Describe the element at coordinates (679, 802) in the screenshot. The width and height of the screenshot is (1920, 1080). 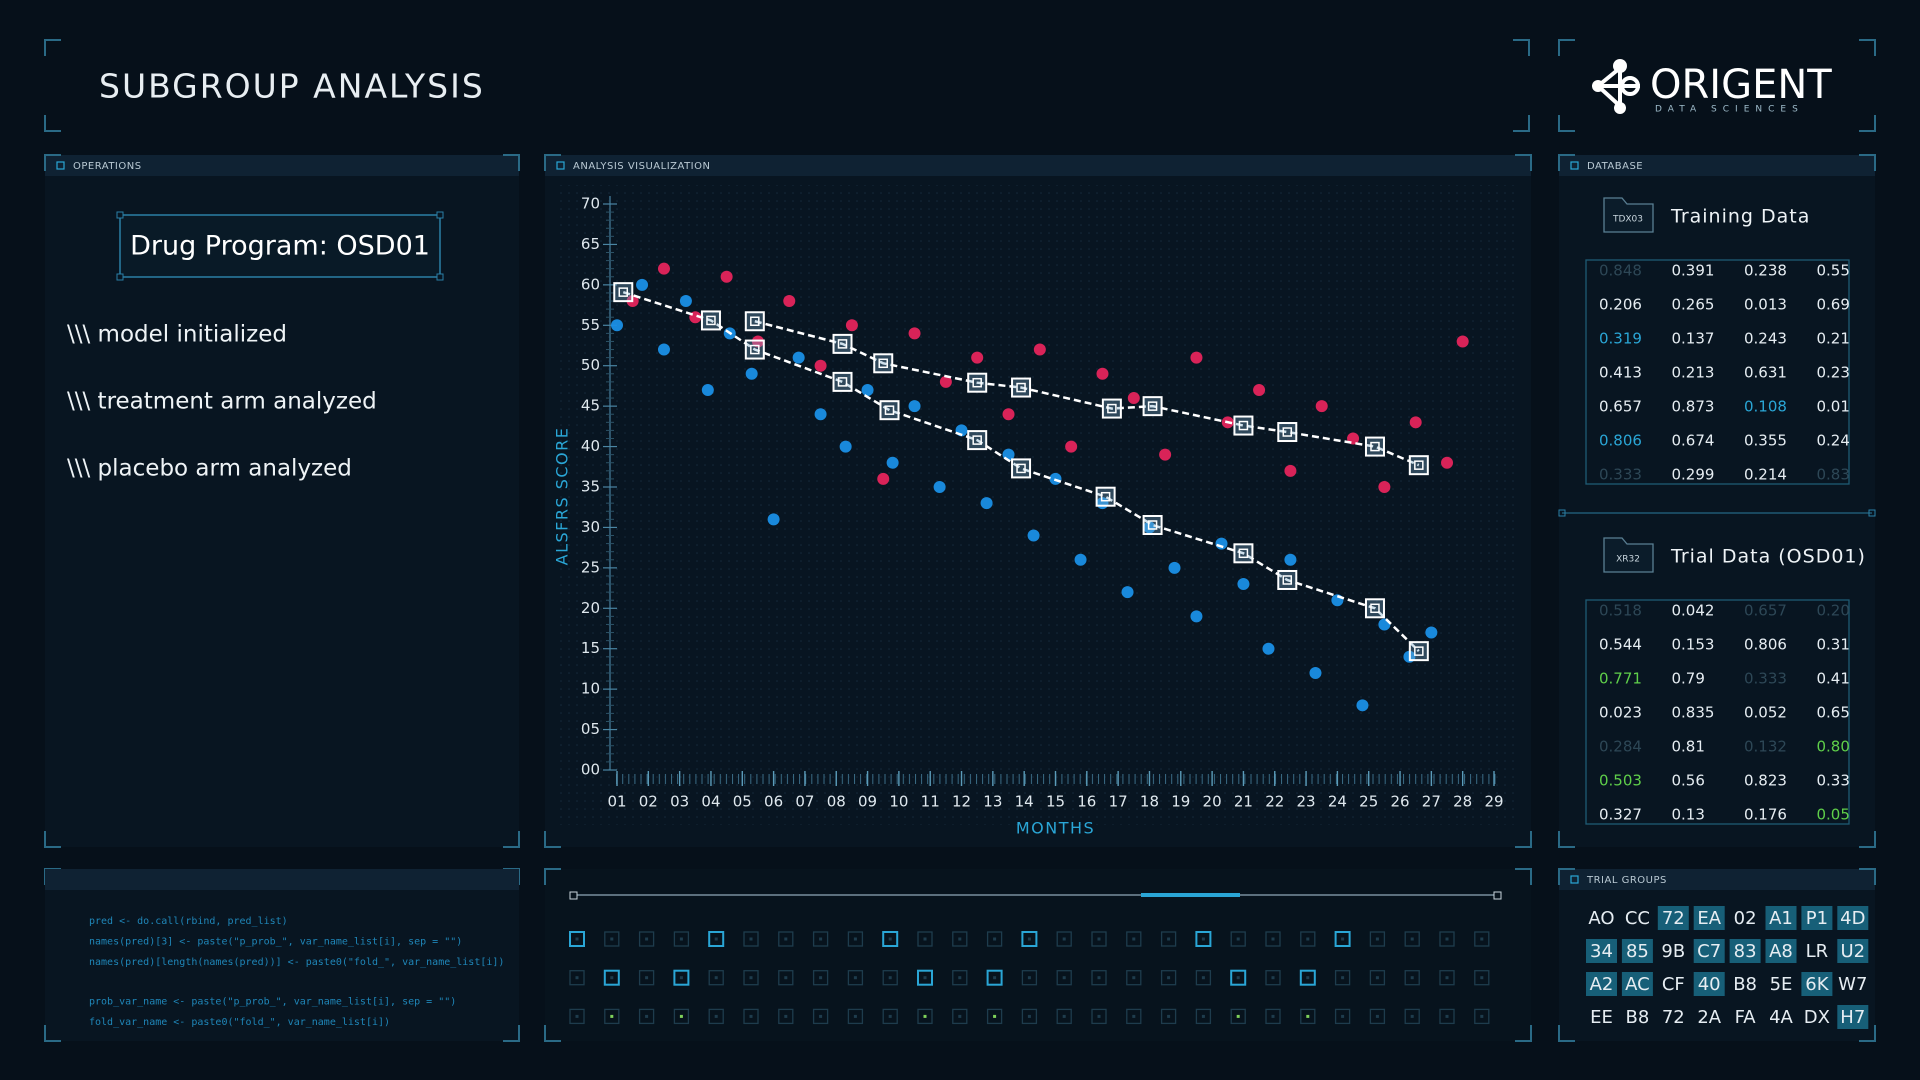
I see `x-tick-label: 03` at that location.